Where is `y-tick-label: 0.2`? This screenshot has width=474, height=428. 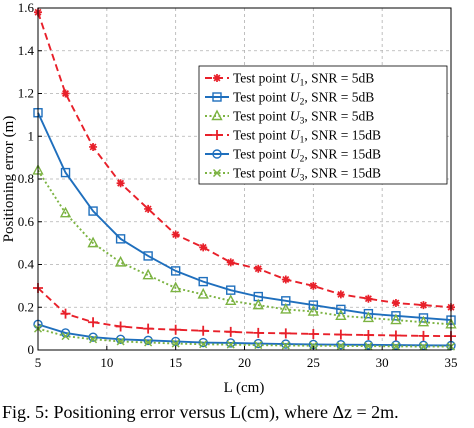 y-tick-label: 0.2 is located at coordinates (26, 306).